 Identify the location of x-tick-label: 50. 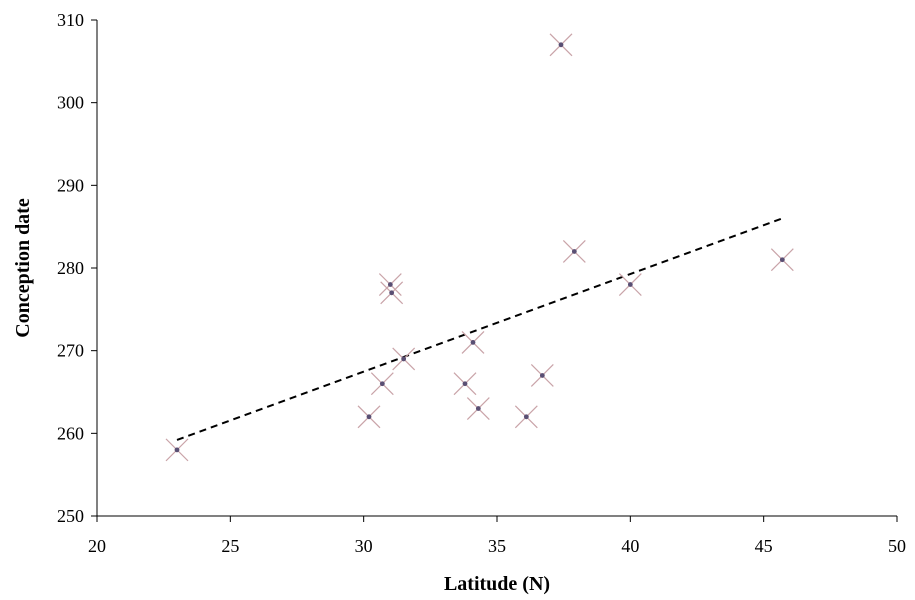
(897, 546).